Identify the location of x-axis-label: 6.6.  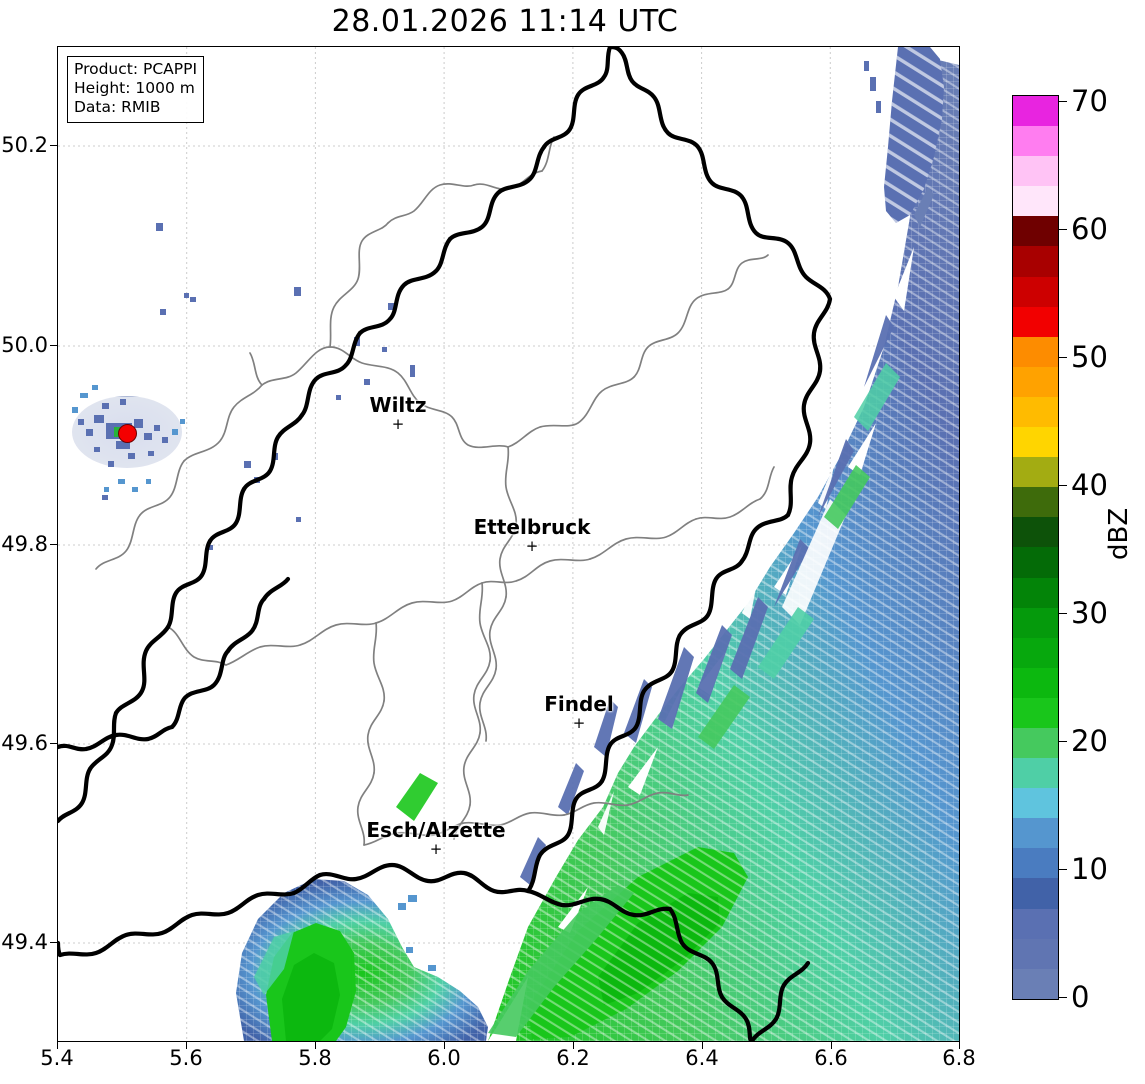
(831, 1058).